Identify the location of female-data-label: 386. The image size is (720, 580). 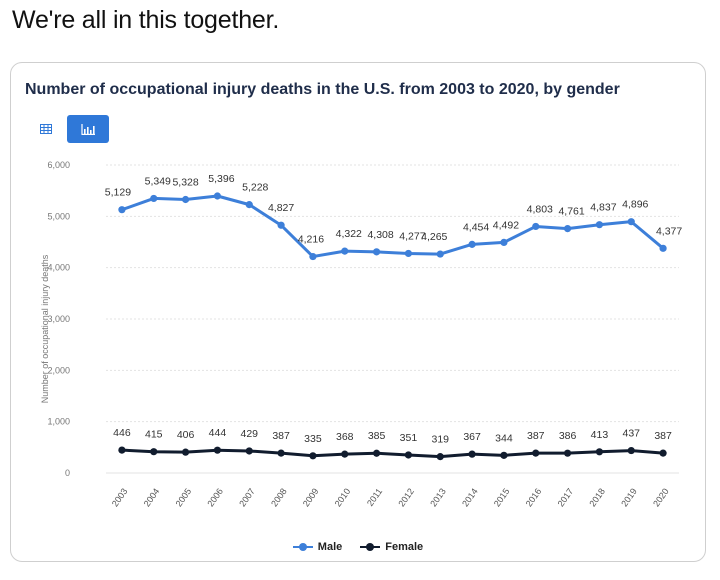
(568, 436).